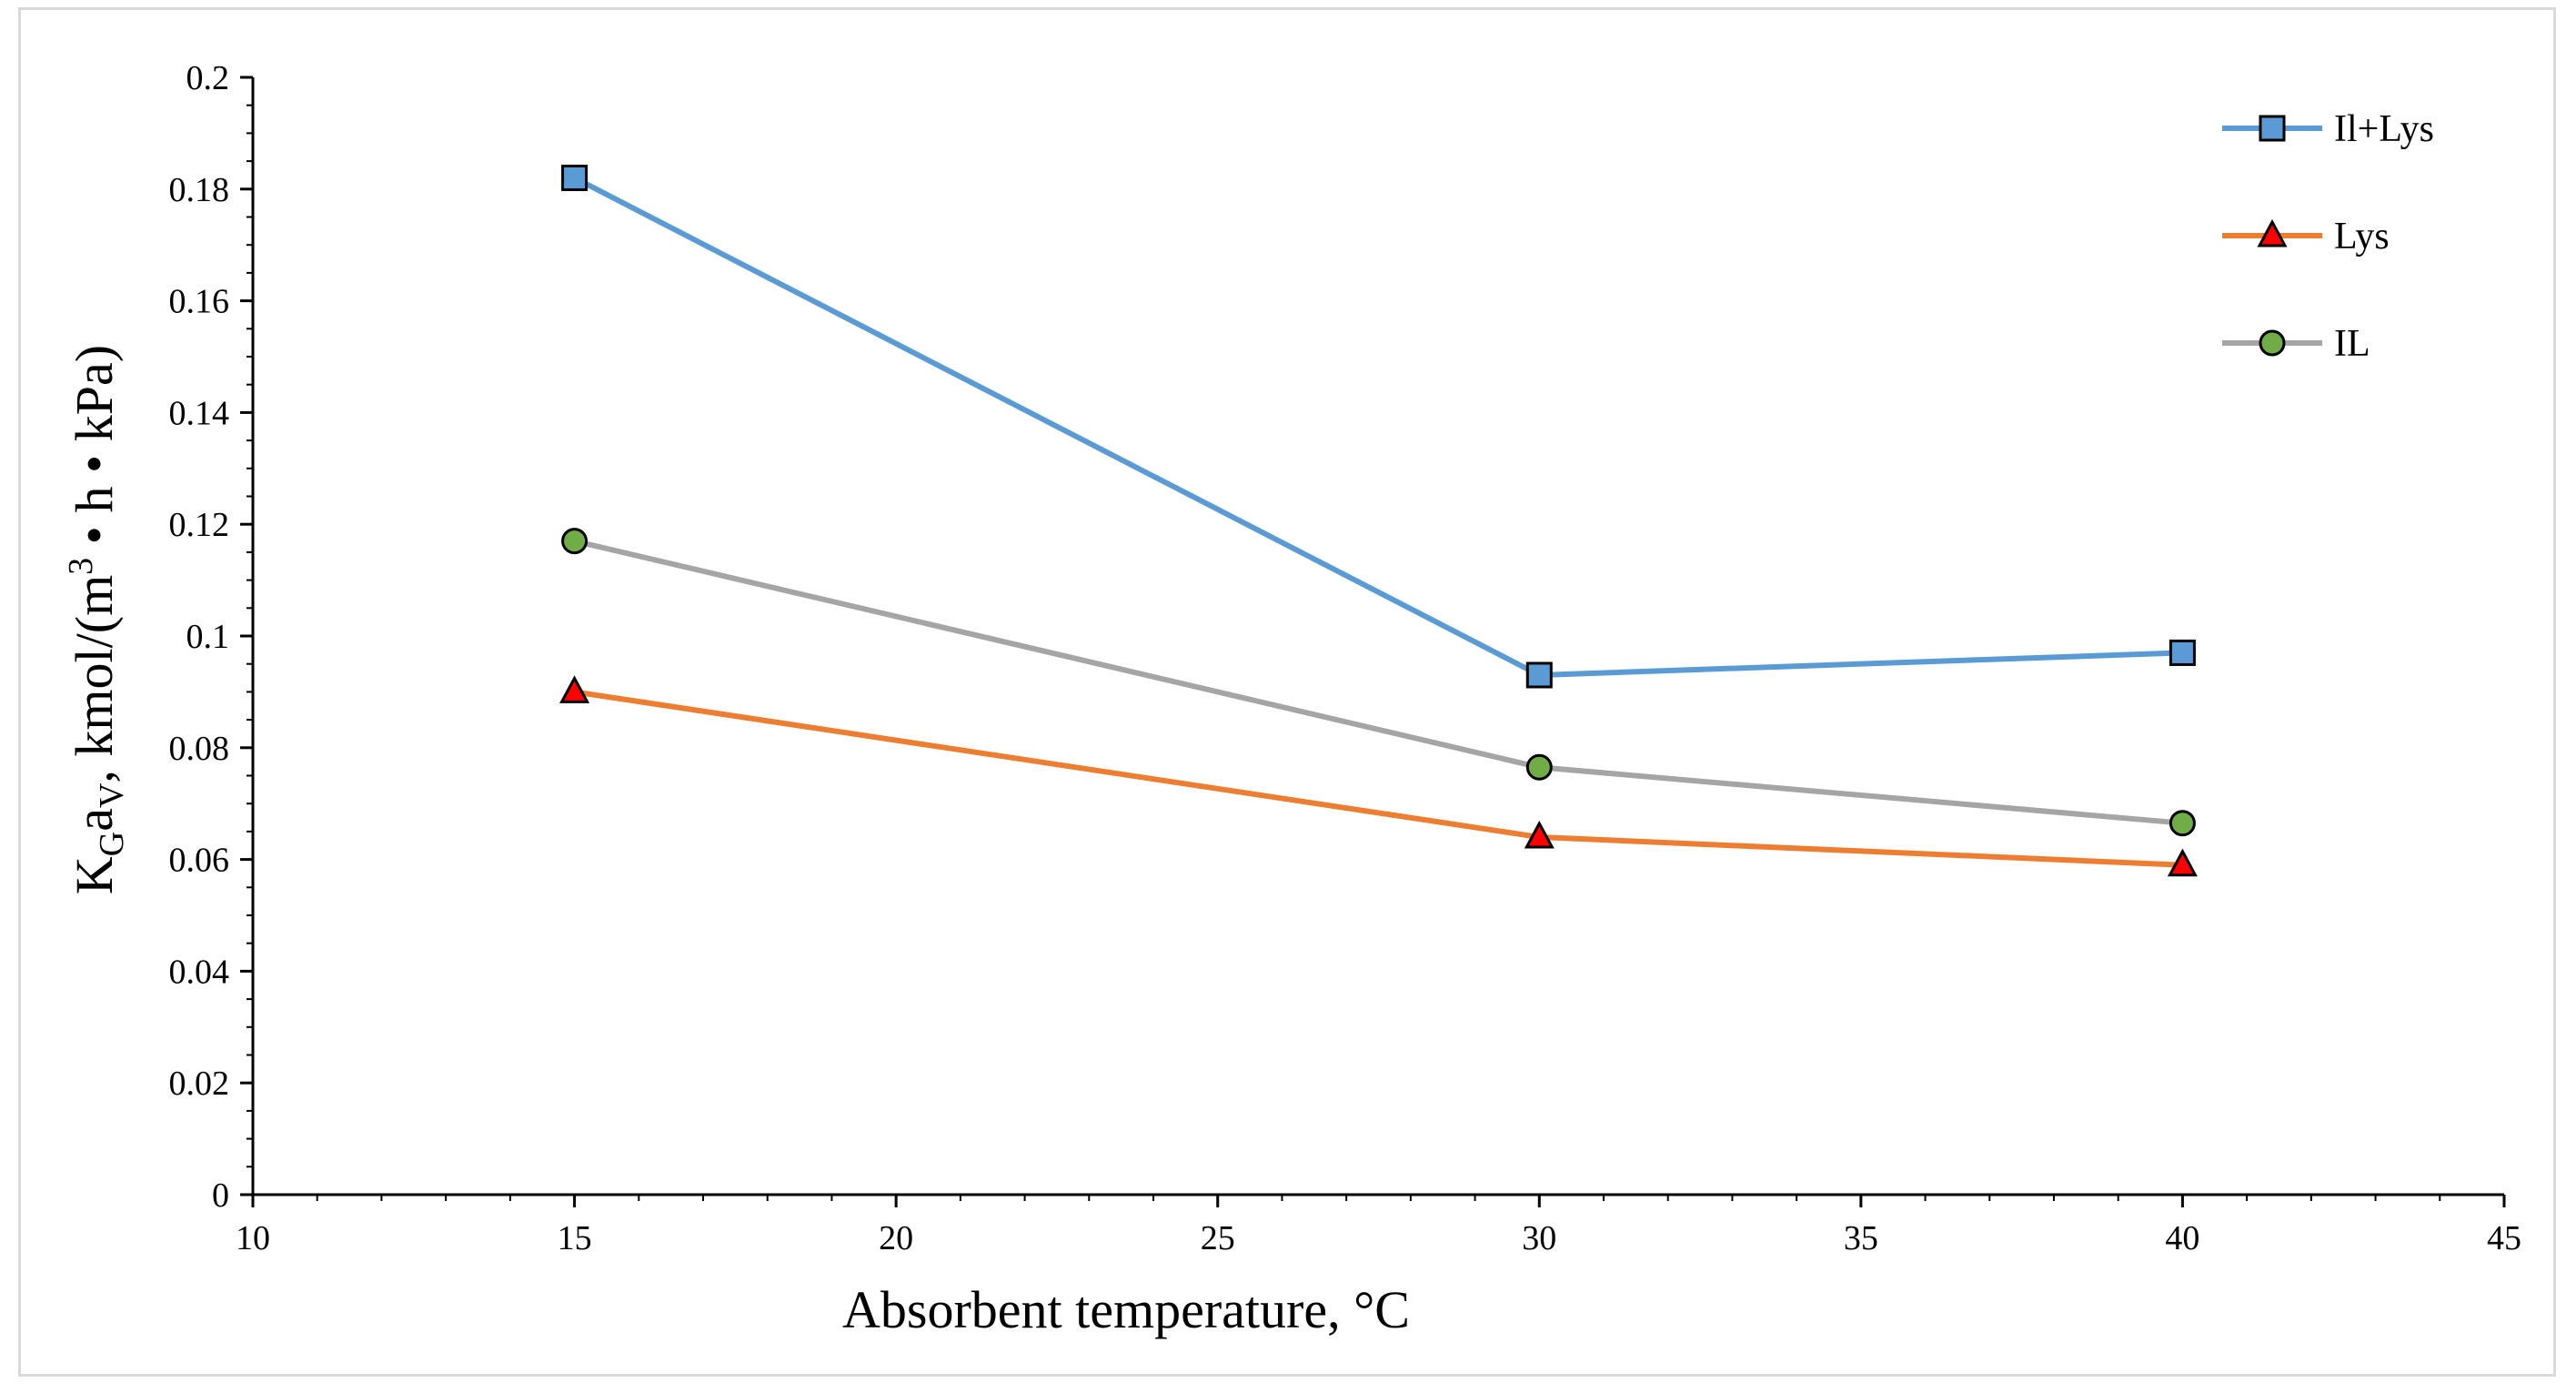 The image size is (2576, 1393). What do you see at coordinates (575, 1238) in the screenshot?
I see `x-tick-label: 15` at bounding box center [575, 1238].